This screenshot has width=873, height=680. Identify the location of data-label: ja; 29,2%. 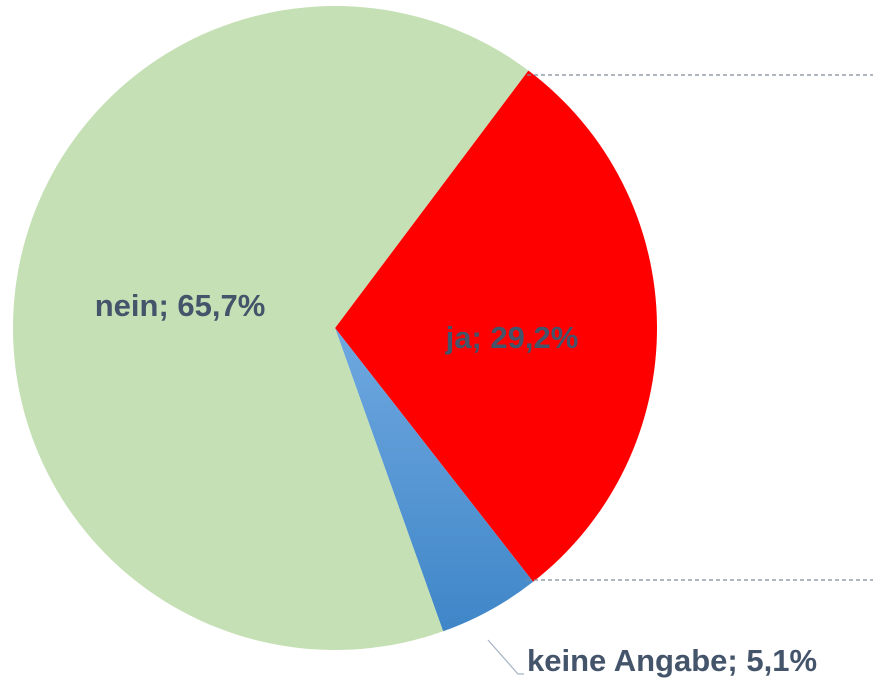
(512, 337).